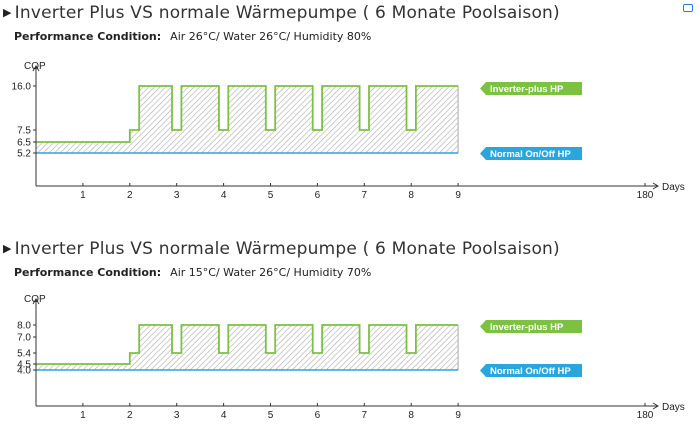 Image resolution: width=699 pixels, height=429 pixels. I want to click on y-tick-label: 7.5, so click(24, 131).